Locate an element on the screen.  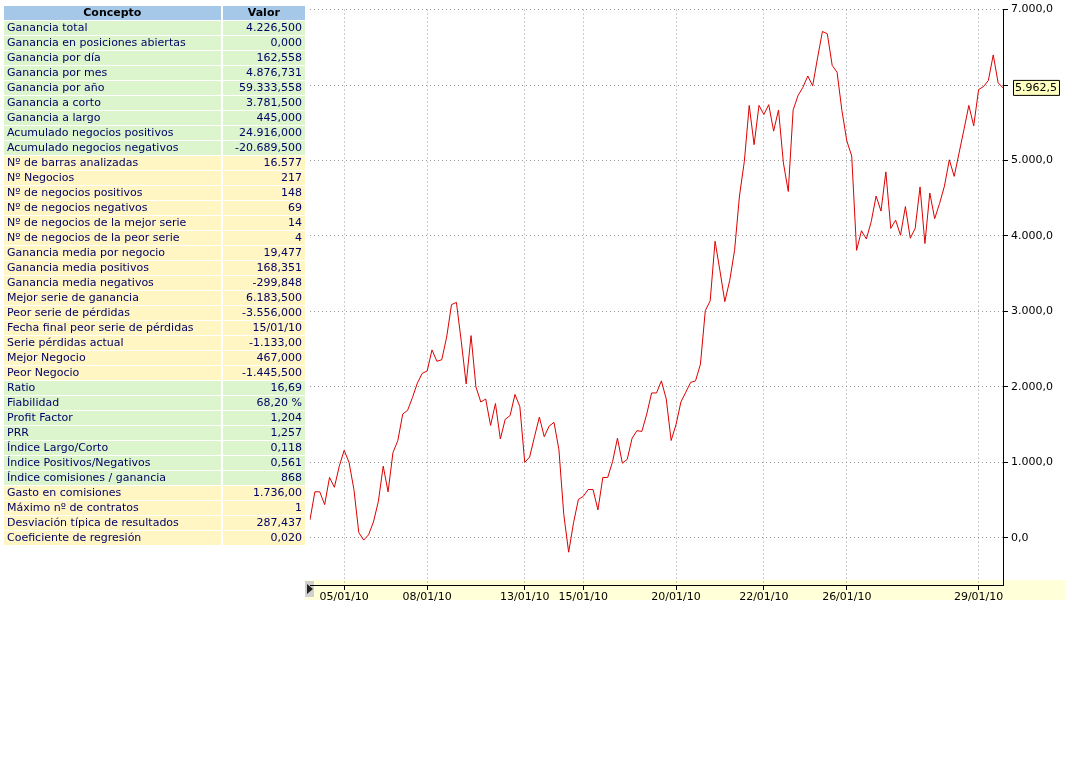
text: 59.333,558 is located at coordinates (270, 87).